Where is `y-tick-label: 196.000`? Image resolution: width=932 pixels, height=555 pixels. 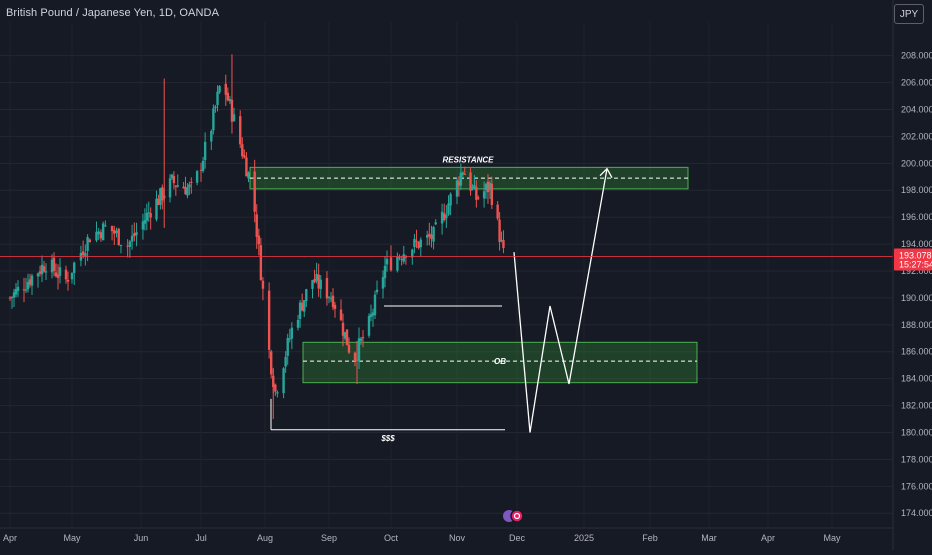 y-tick-label: 196.000 is located at coordinates (916, 217).